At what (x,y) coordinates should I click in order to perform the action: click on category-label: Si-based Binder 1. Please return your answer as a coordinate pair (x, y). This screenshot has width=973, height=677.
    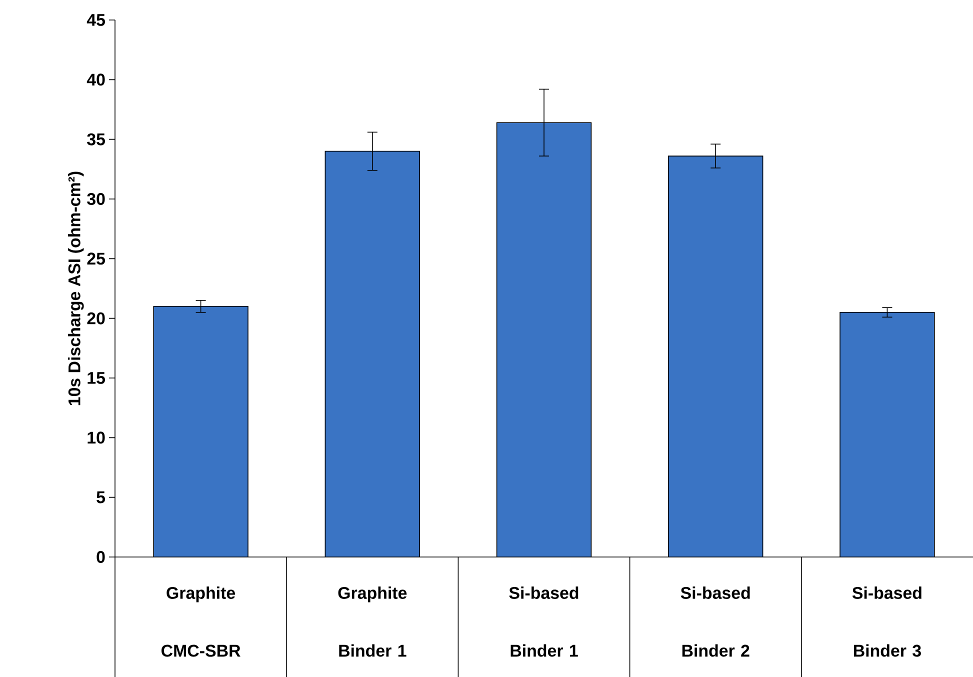
    Looking at the image, I should click on (543, 621).